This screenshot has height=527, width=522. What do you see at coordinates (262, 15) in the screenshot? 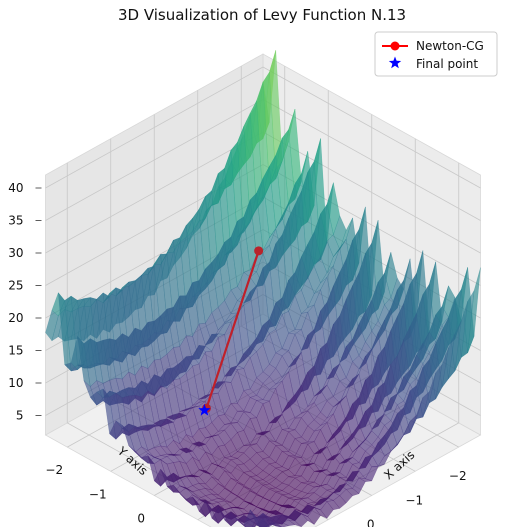
I see `chart-title: 3D Visualization of Levy Function N.13` at bounding box center [262, 15].